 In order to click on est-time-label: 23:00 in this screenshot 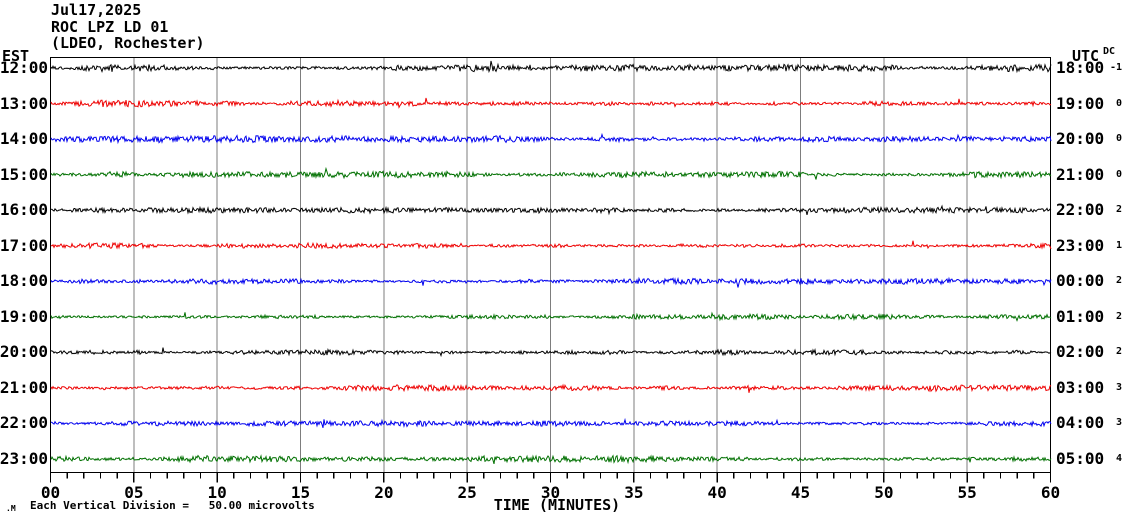, I will do `click(24, 458)`.